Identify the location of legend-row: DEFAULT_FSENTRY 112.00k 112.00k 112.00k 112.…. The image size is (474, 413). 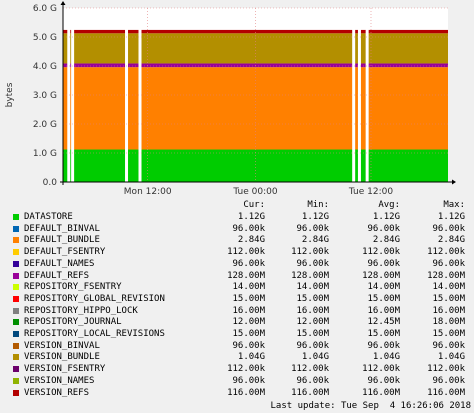
(237, 252).